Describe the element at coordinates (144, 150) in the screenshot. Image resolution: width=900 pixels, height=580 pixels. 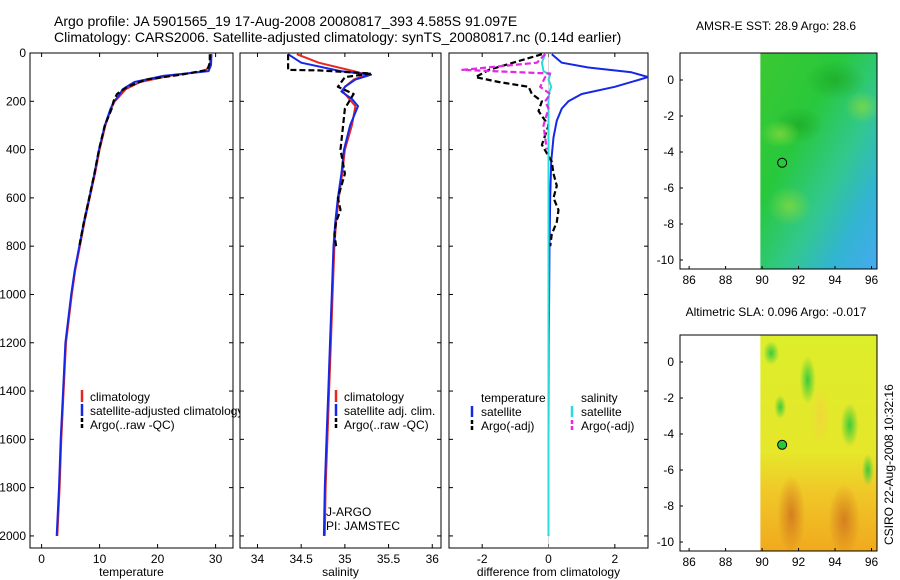
I see `temperature-series-argo-raw-qc` at that location.